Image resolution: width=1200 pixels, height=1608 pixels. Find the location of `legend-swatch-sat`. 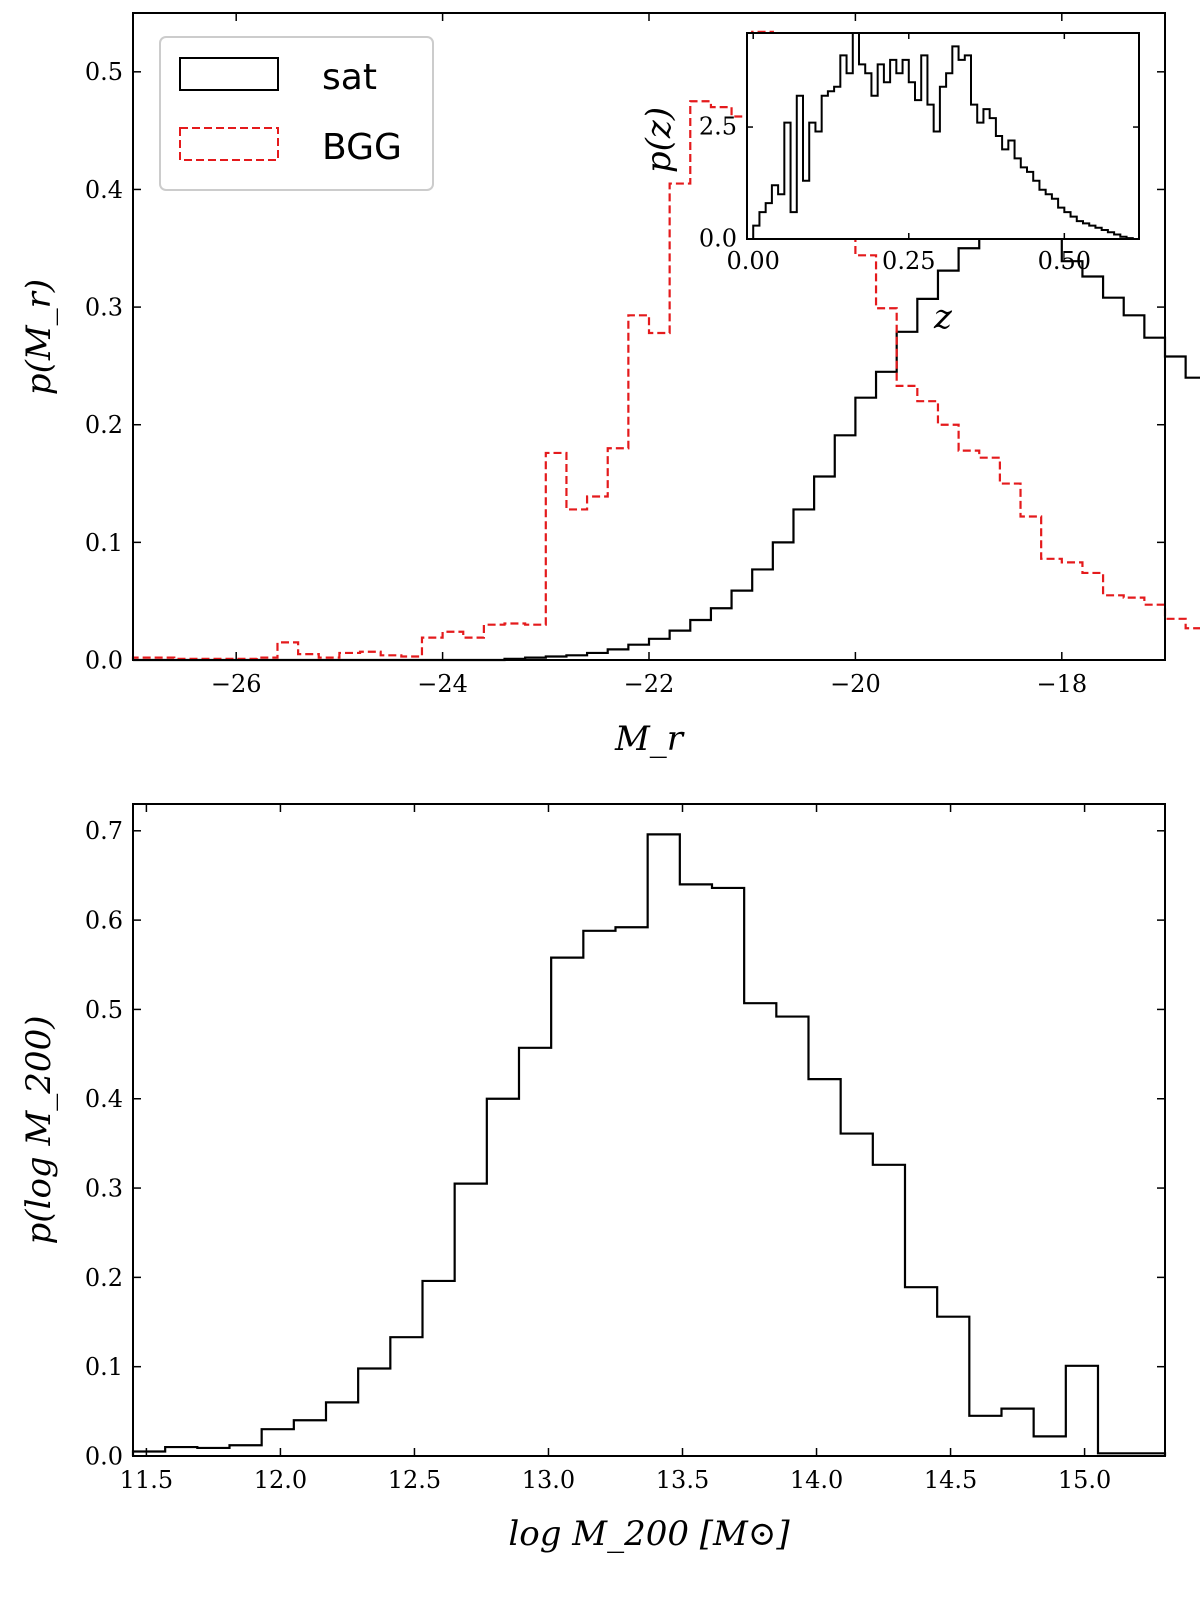

legend-swatch-sat is located at coordinates (229, 74).